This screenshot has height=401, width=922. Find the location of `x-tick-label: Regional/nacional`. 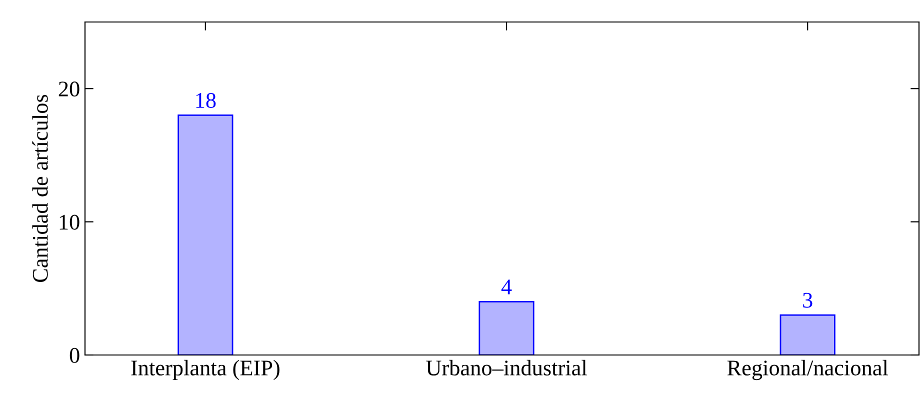

x-tick-label: Regional/nacional is located at coordinates (807, 370).